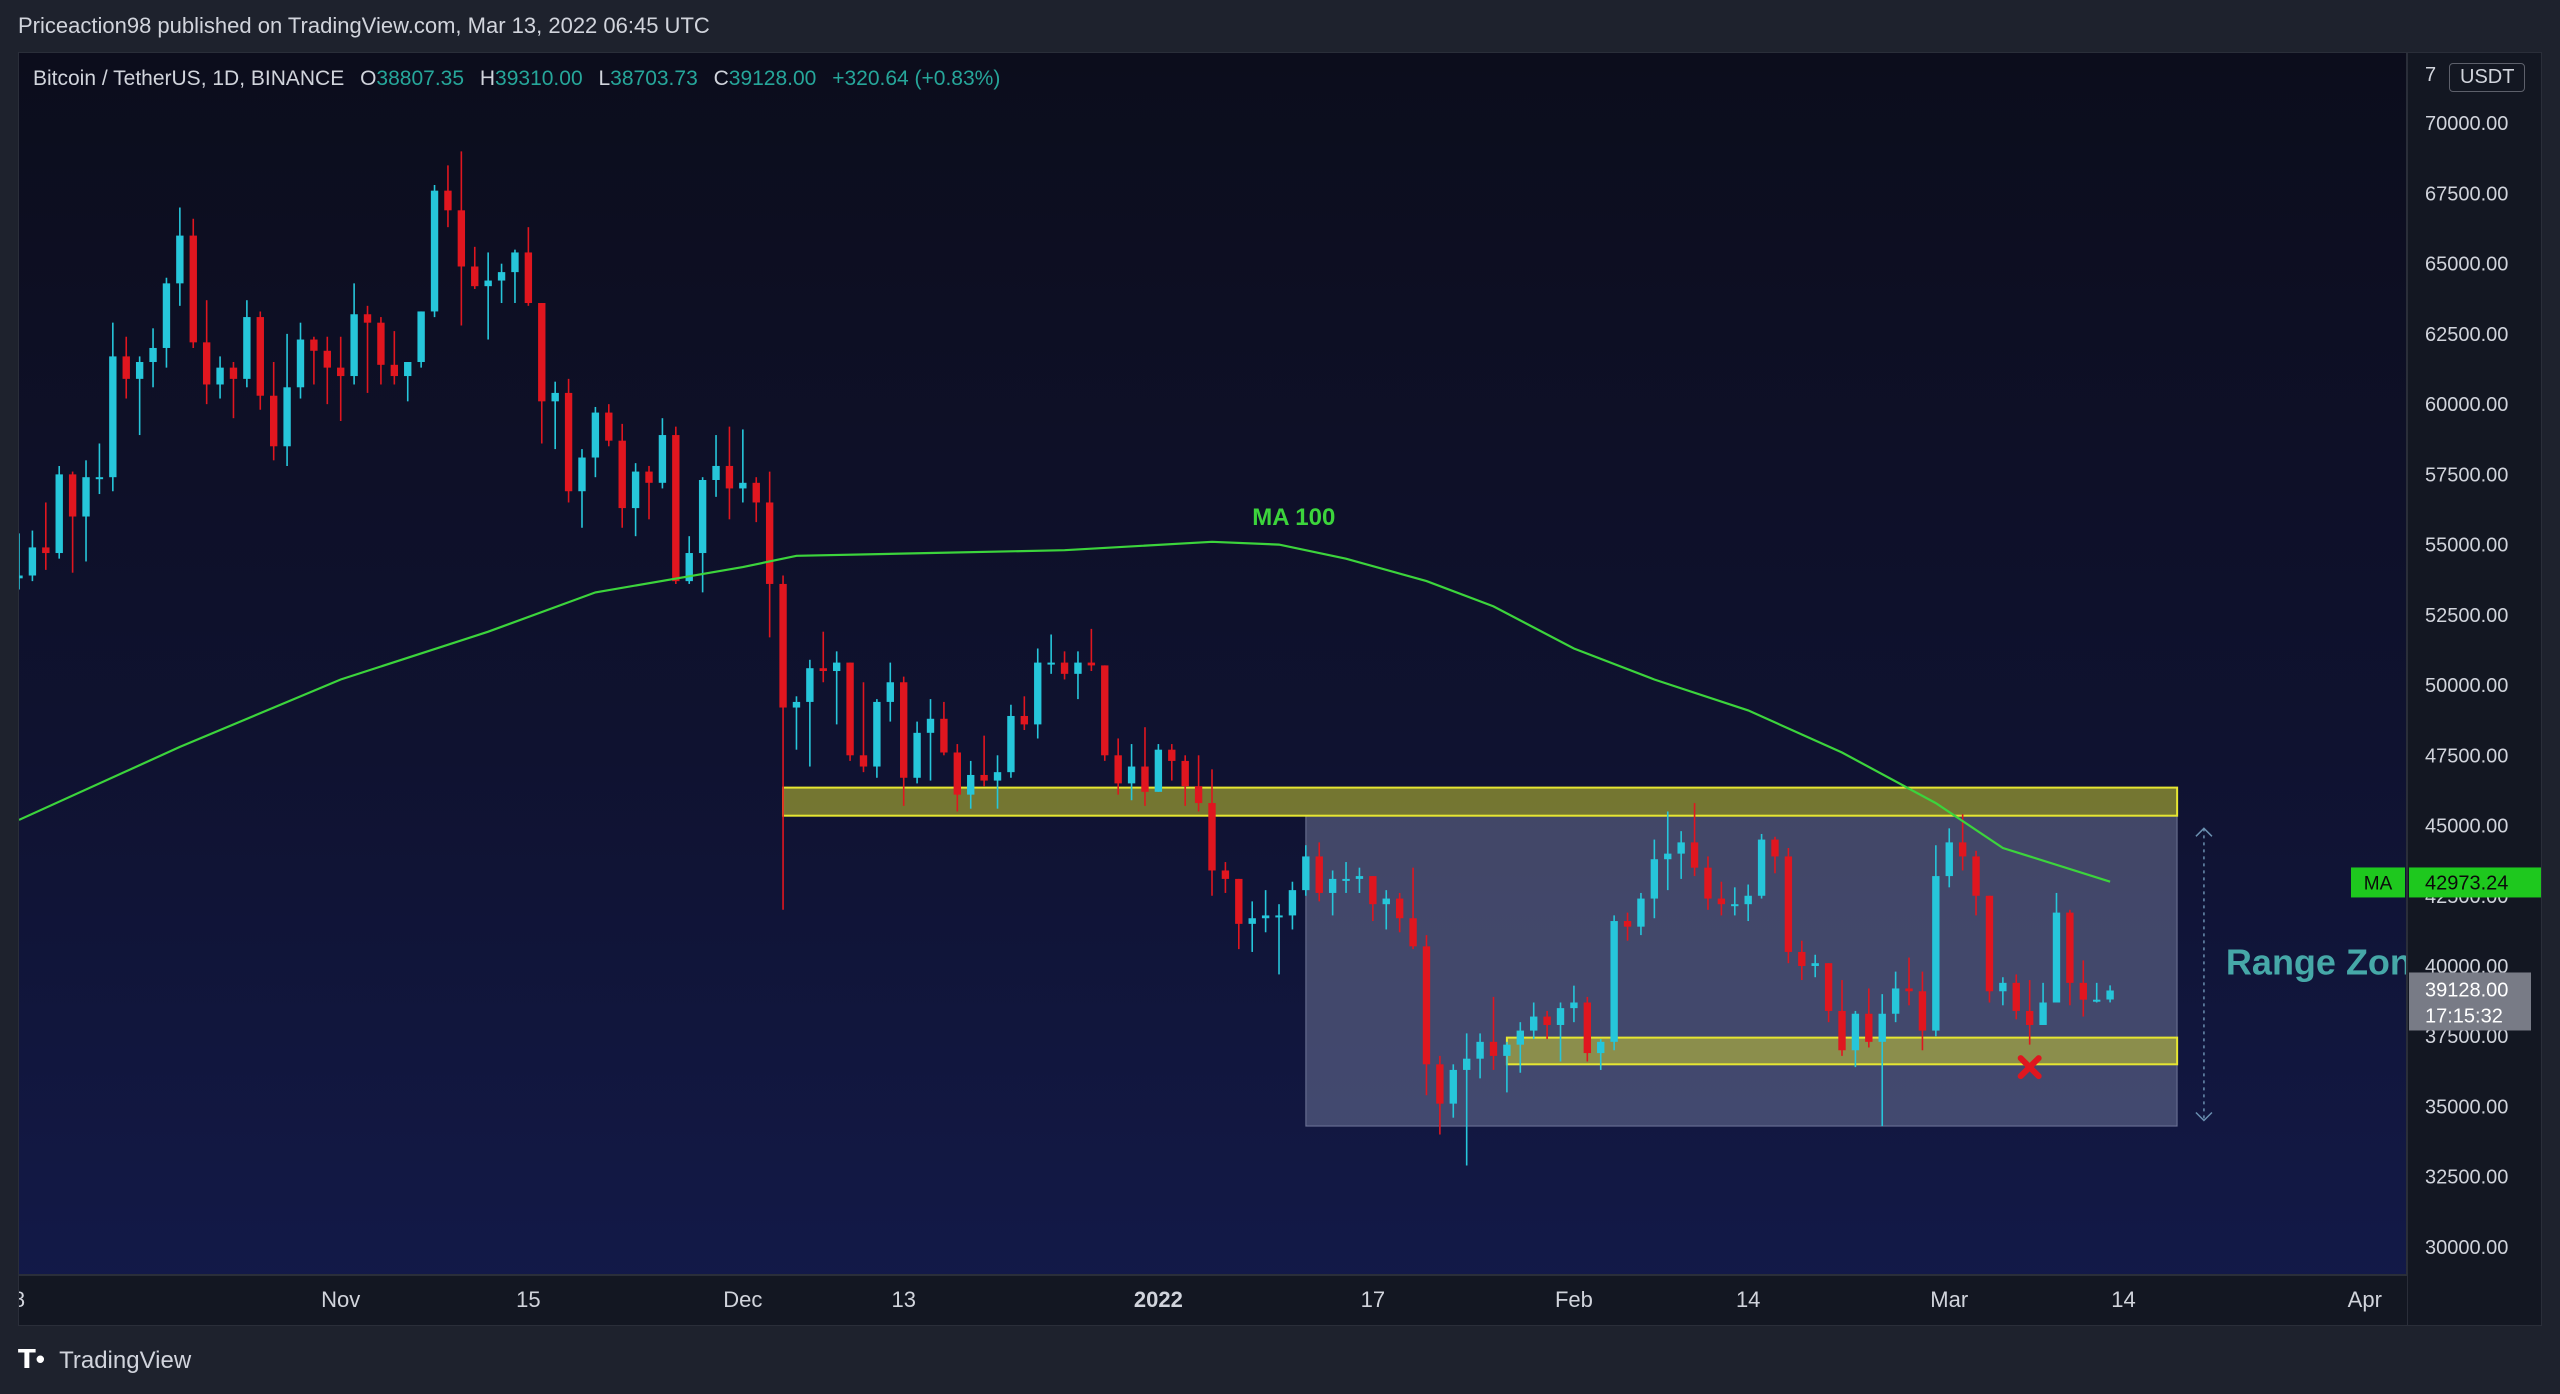 The image size is (2560, 1394). What do you see at coordinates (2466, 1037) in the screenshot?
I see `price-tick-label: 37500.00` at bounding box center [2466, 1037].